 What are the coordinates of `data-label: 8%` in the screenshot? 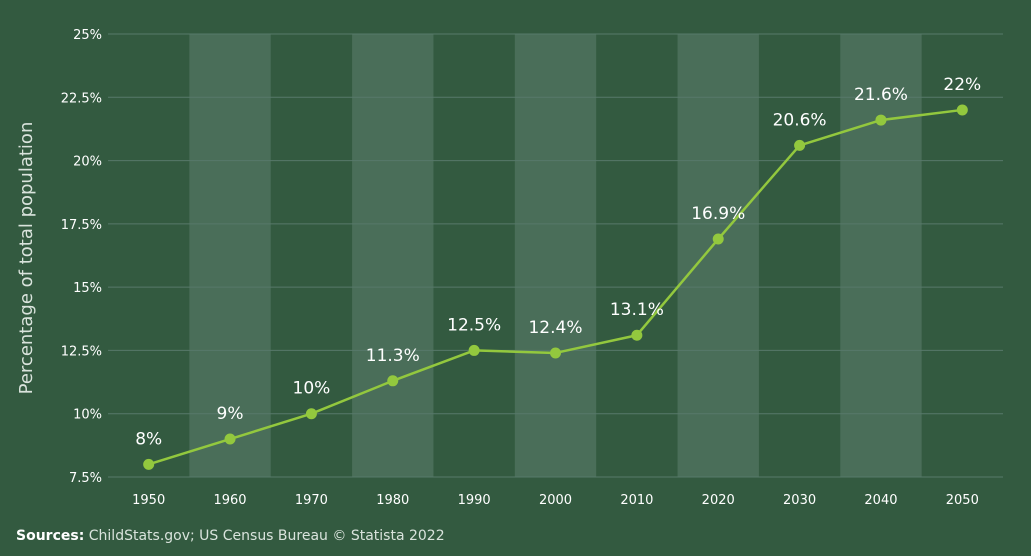 It's located at (148, 439).